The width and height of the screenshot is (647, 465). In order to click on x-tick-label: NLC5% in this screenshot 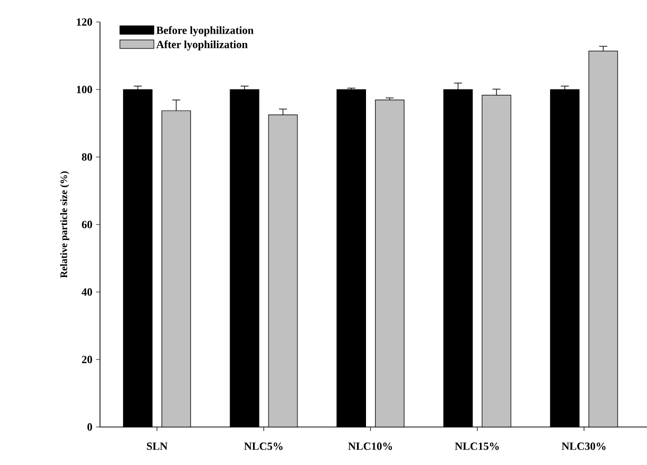, I will do `click(263, 446)`.